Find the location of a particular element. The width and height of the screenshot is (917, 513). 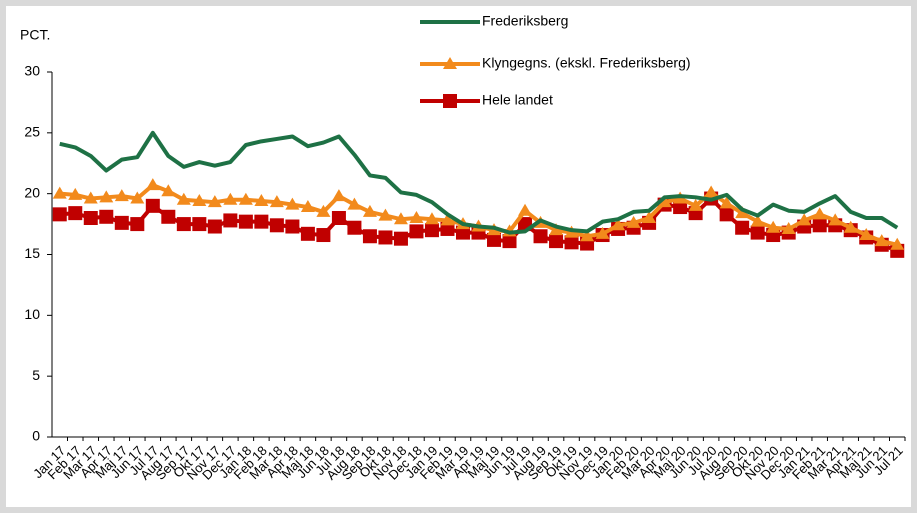

y-tick-label: 30 is located at coordinates (32, 71).